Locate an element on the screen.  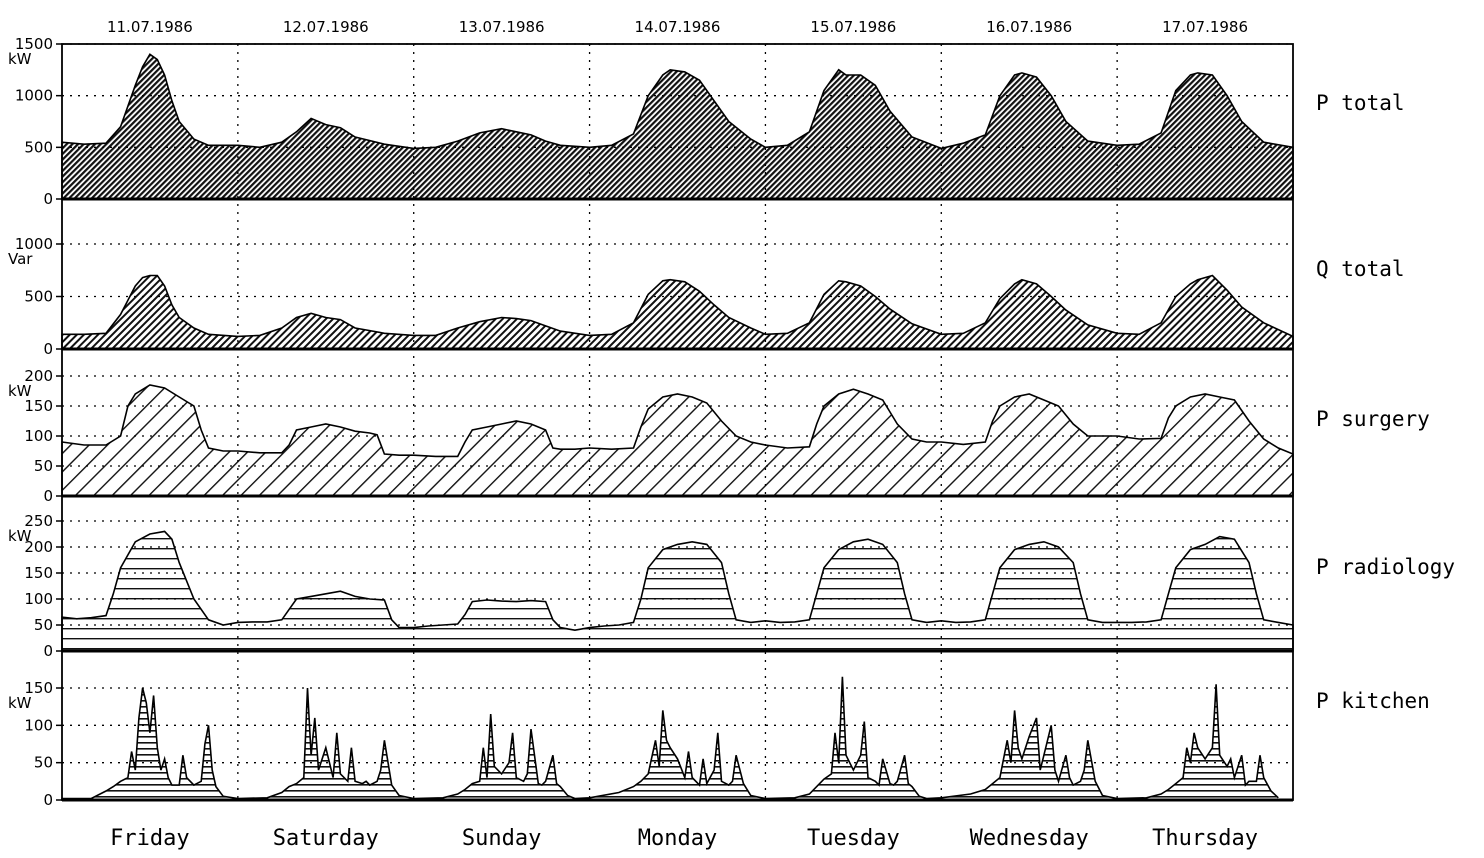
date-label: 12.07.1986 is located at coordinates (326, 27).